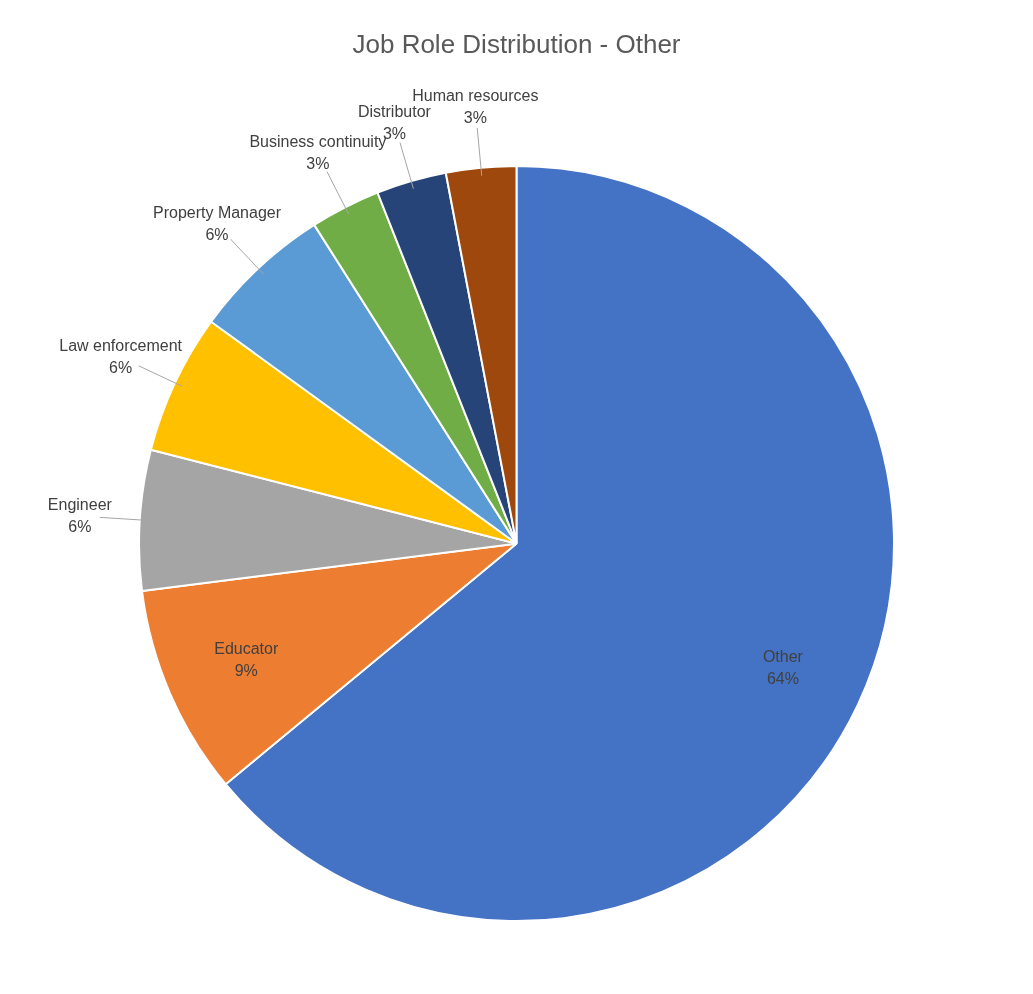  I want to click on slice-label: Human resources, so click(475, 96).